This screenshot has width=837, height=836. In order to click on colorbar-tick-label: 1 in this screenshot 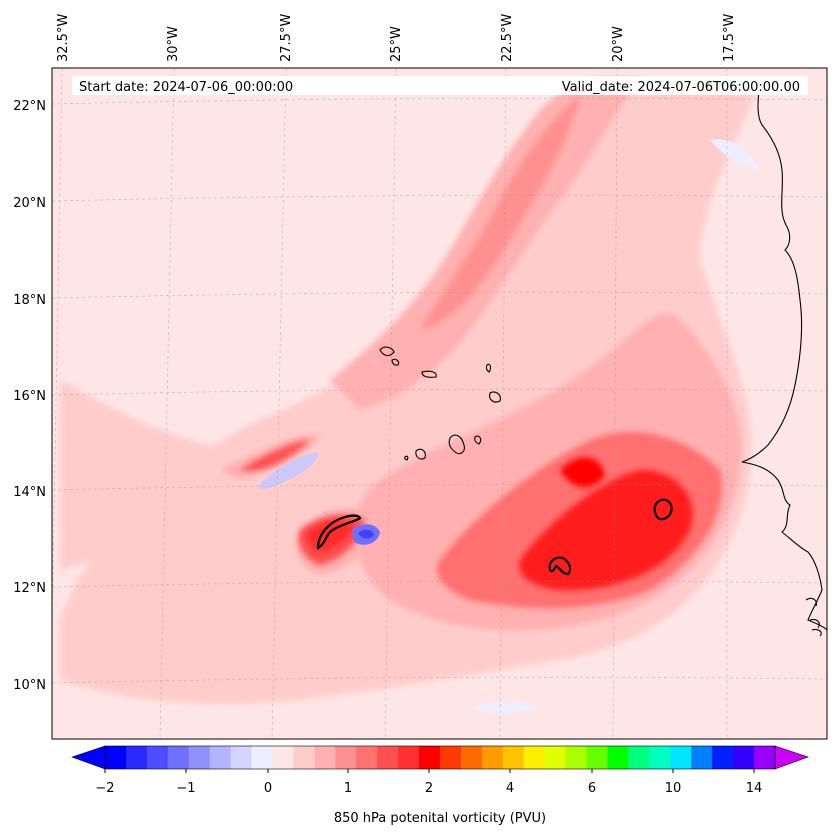, I will do `click(348, 788)`.